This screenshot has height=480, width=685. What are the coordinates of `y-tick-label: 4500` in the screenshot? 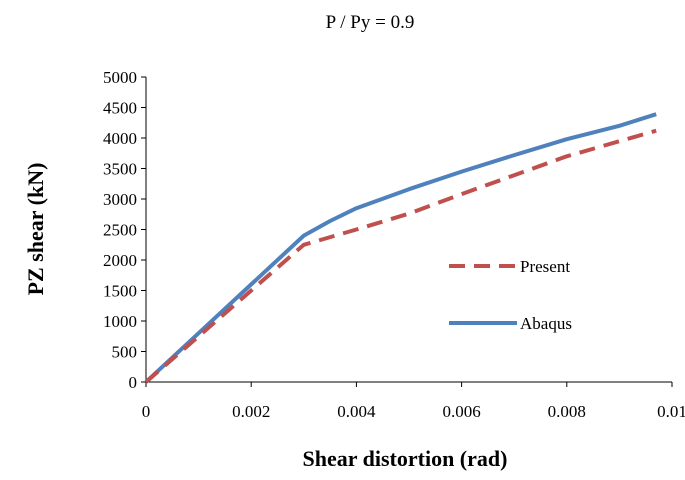 It's located at (120, 108).